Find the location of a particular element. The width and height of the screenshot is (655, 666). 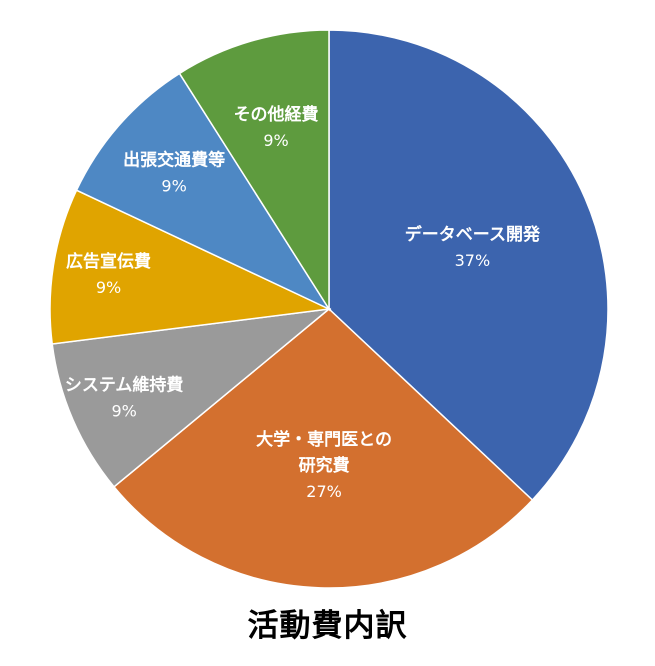

slice-label: 大学・専門医との研究費 27% is located at coordinates (324, 465).